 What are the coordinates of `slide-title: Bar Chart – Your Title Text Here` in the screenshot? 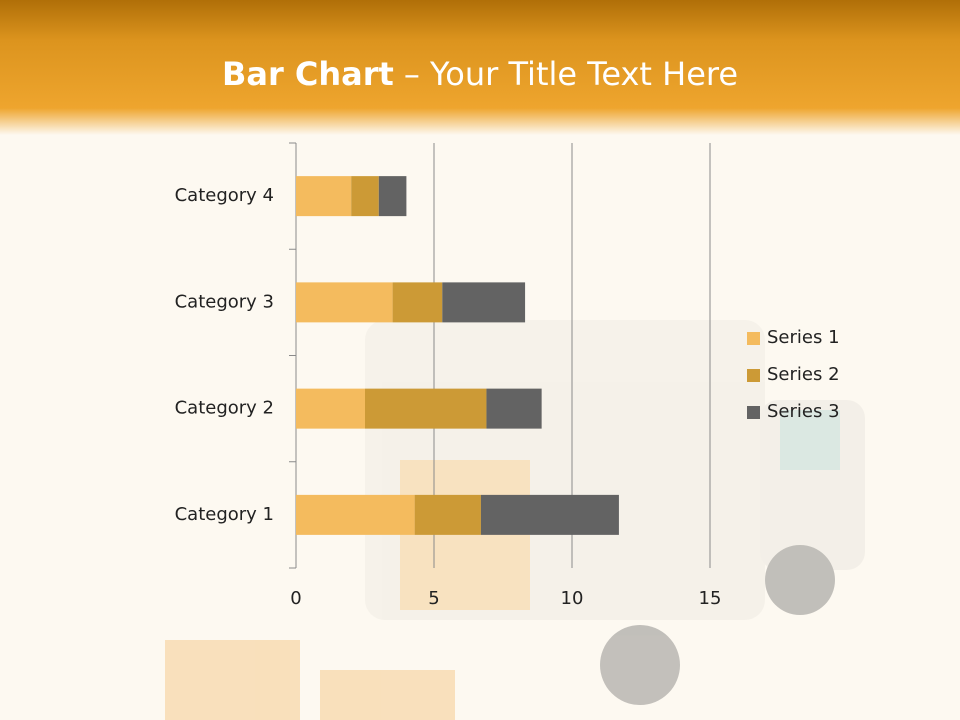 It's located at (480, 74).